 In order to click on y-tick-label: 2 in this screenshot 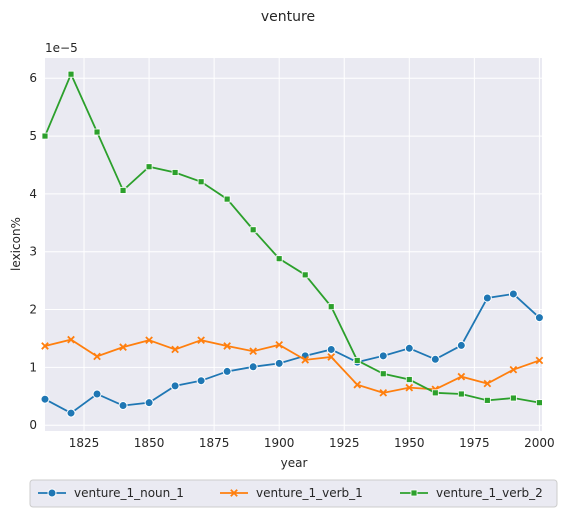, I will do `click(33, 310)`.